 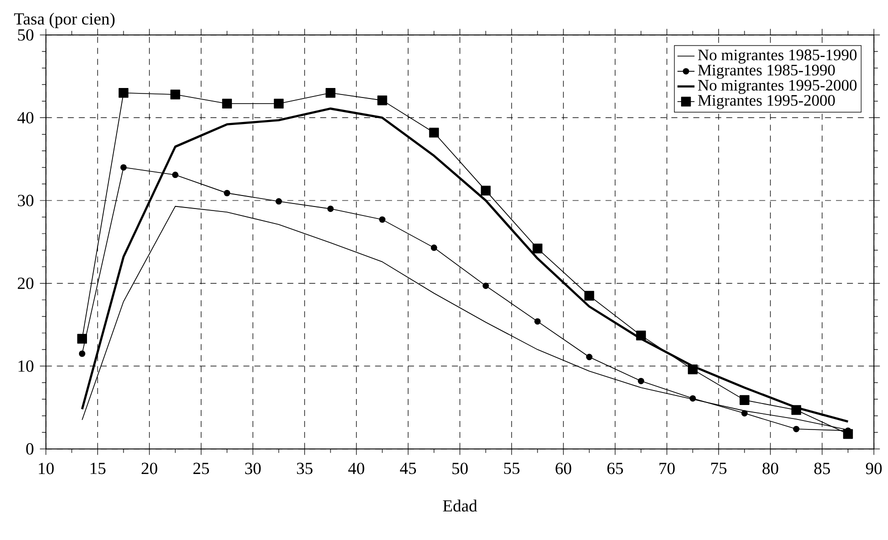 I want to click on x-tick-label: 20, so click(x=150, y=468).